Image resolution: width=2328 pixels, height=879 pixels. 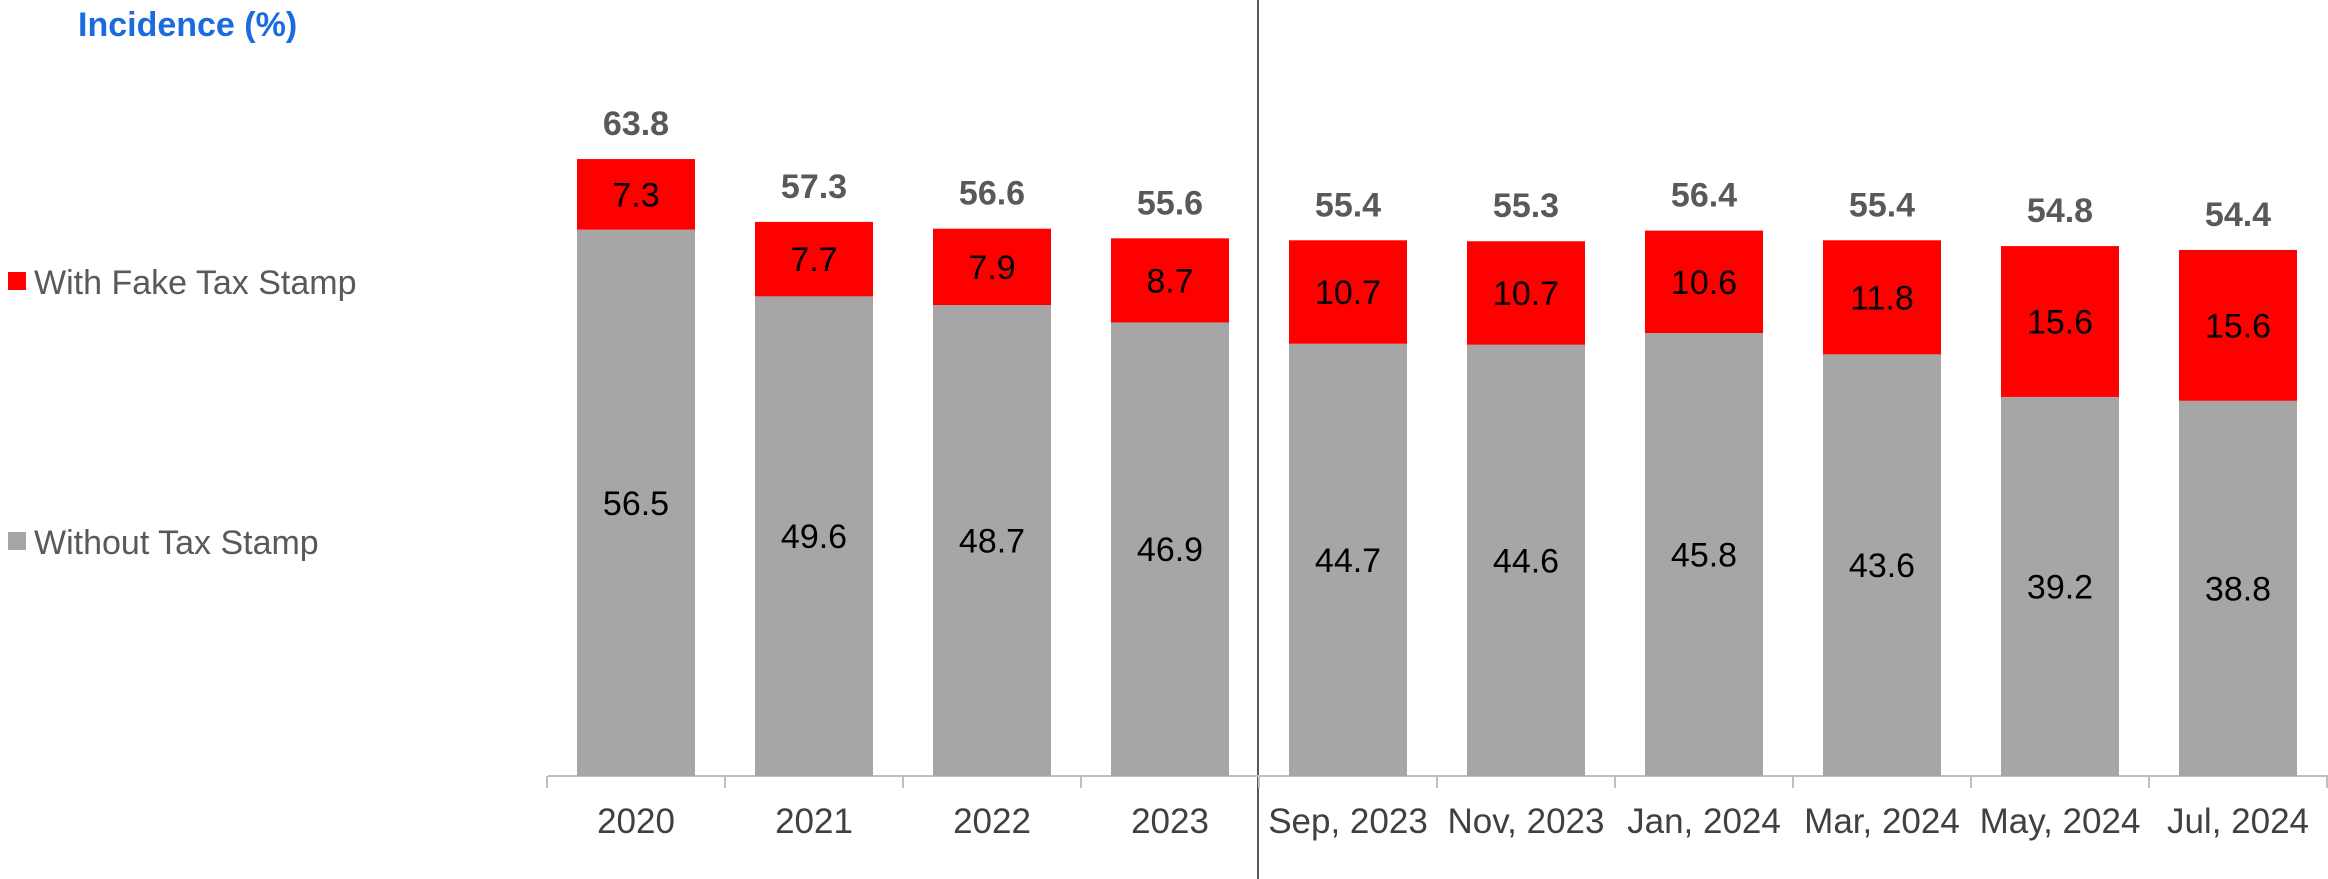 I want to click on x-tick-label: Mar, 2024, so click(x=1882, y=821).